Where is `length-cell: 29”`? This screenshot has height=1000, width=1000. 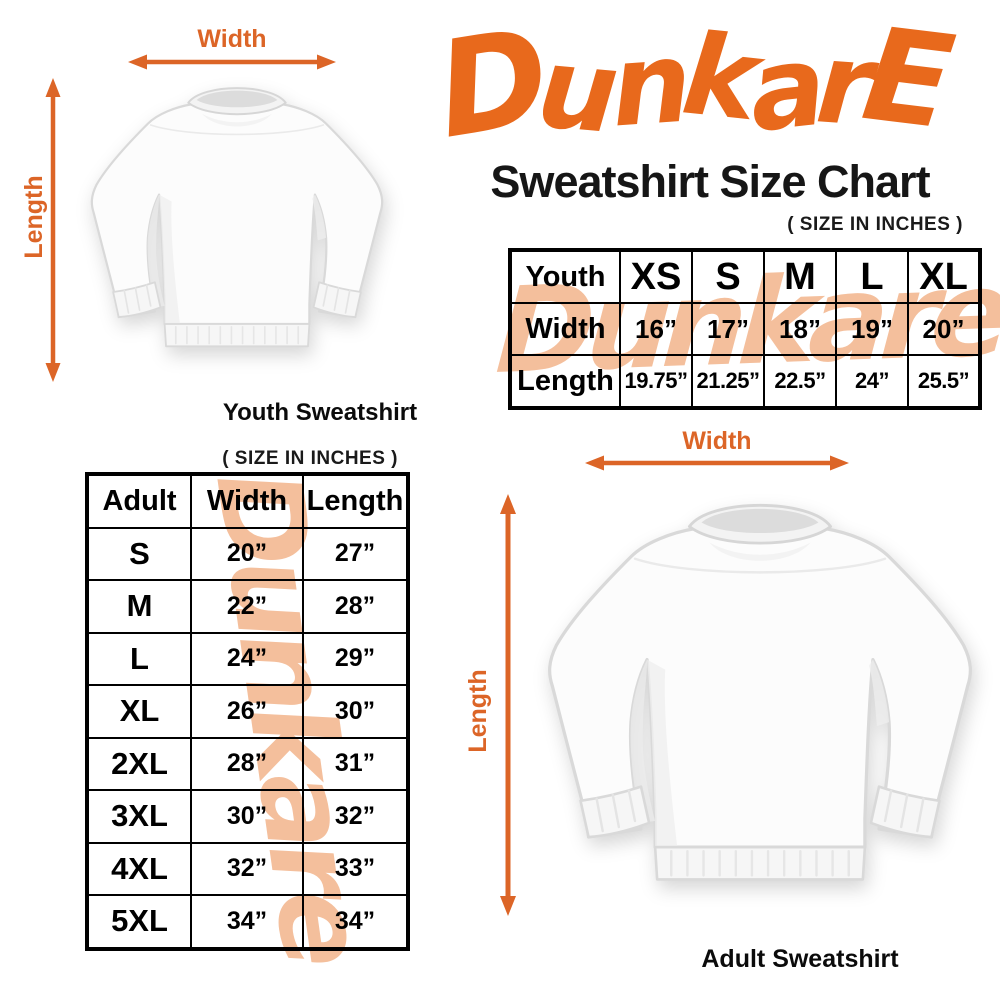 length-cell: 29” is located at coordinates (355, 658).